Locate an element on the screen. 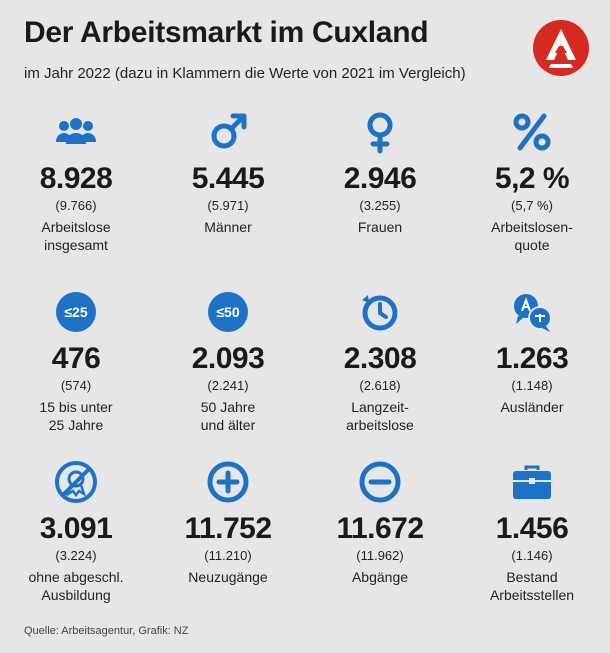 The width and height of the screenshot is (610, 653). stat-label-line1: 50 Jahre is located at coordinates (228, 407).